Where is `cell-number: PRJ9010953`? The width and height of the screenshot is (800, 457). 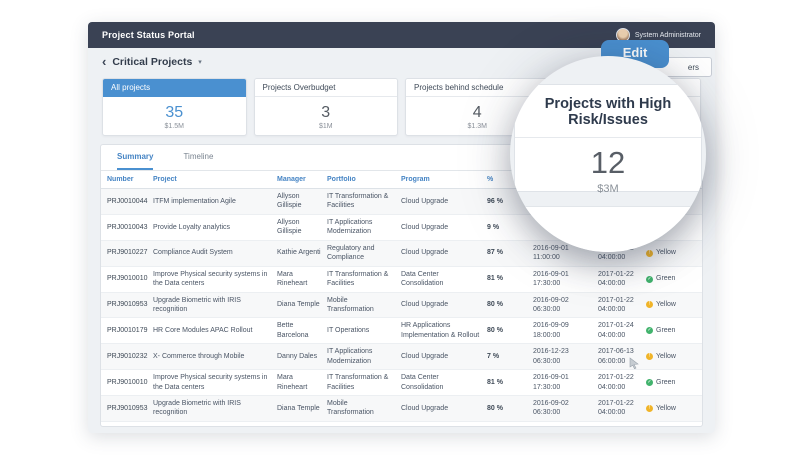 cell-number: PRJ9010953 is located at coordinates (127, 305).